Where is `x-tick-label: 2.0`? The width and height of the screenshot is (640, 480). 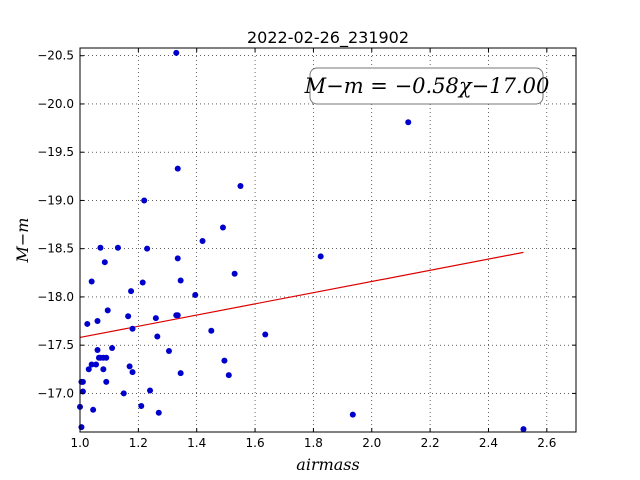
x-tick-label: 2.0 is located at coordinates (371, 443).